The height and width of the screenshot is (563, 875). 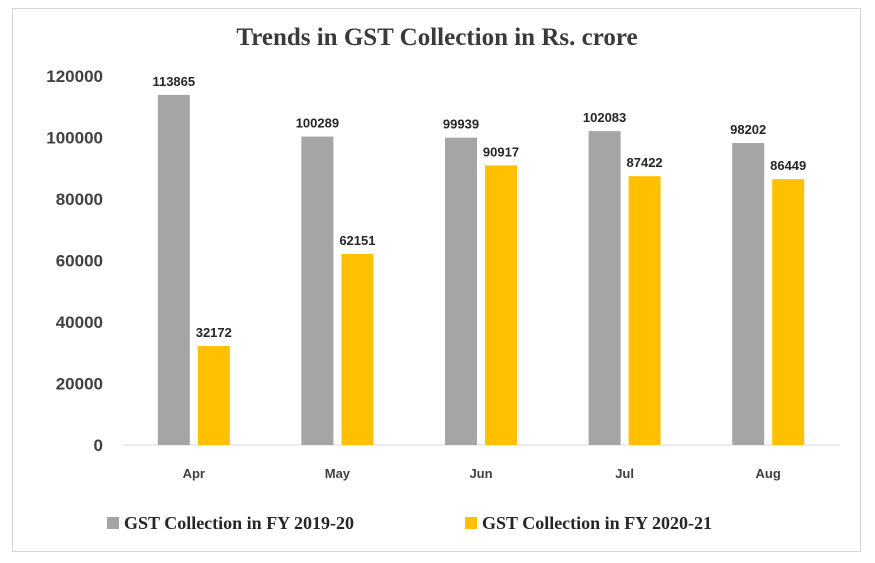 What do you see at coordinates (338, 473) in the screenshot?
I see `x-tick-label: May` at bounding box center [338, 473].